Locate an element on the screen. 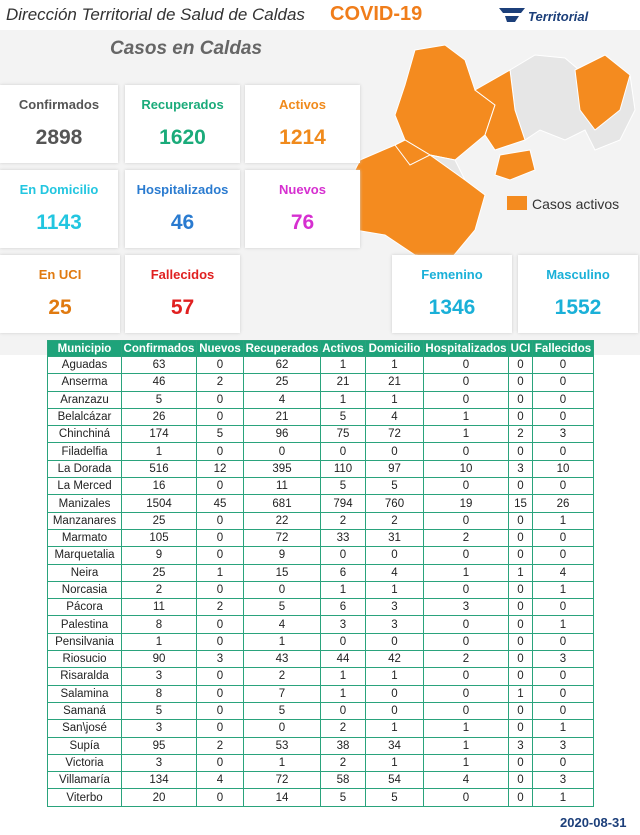 The image size is (640, 835). stat-label: Masculino is located at coordinates (578, 274).